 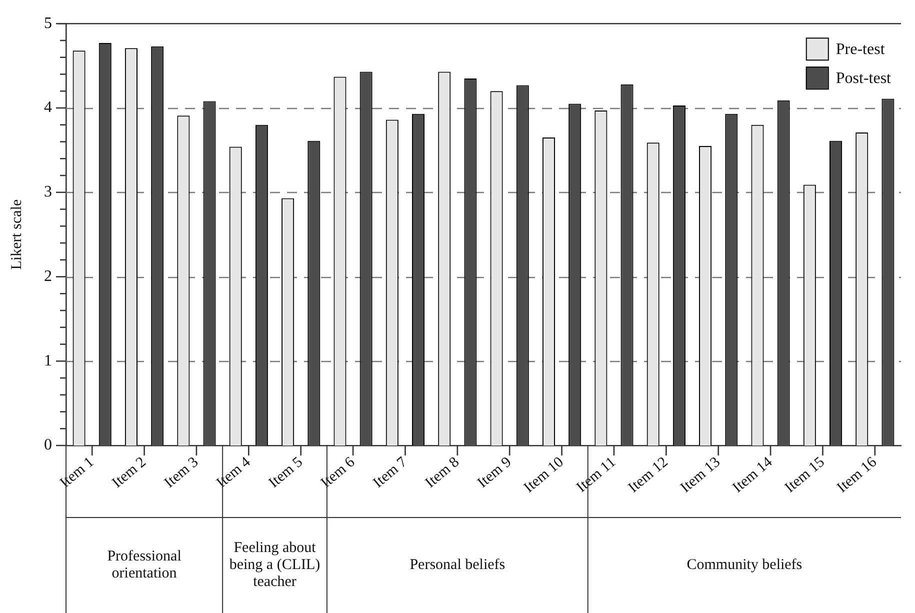 I want to click on x-tick-label: Item 6, so click(x=338, y=473).